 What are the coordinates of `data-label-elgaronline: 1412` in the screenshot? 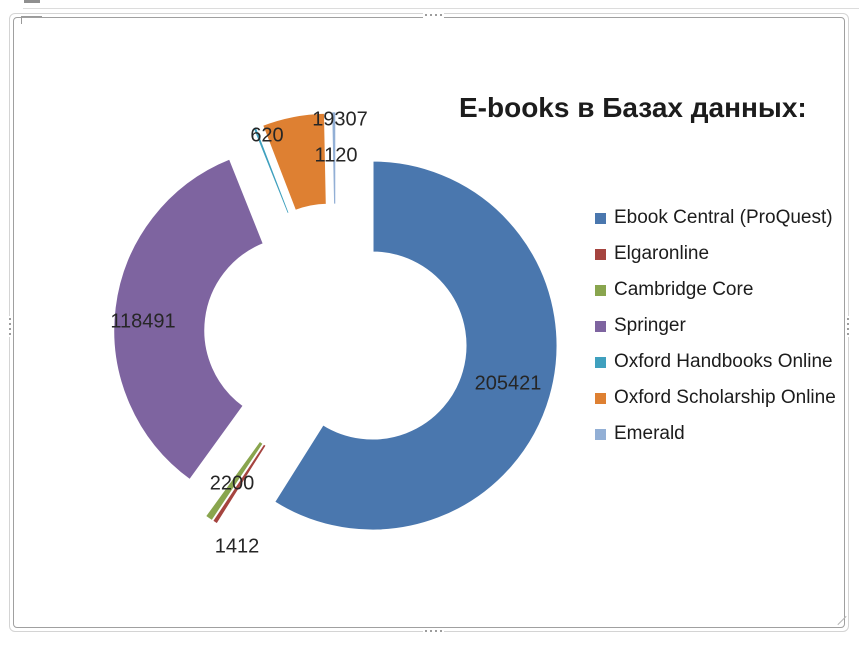 It's located at (237, 546).